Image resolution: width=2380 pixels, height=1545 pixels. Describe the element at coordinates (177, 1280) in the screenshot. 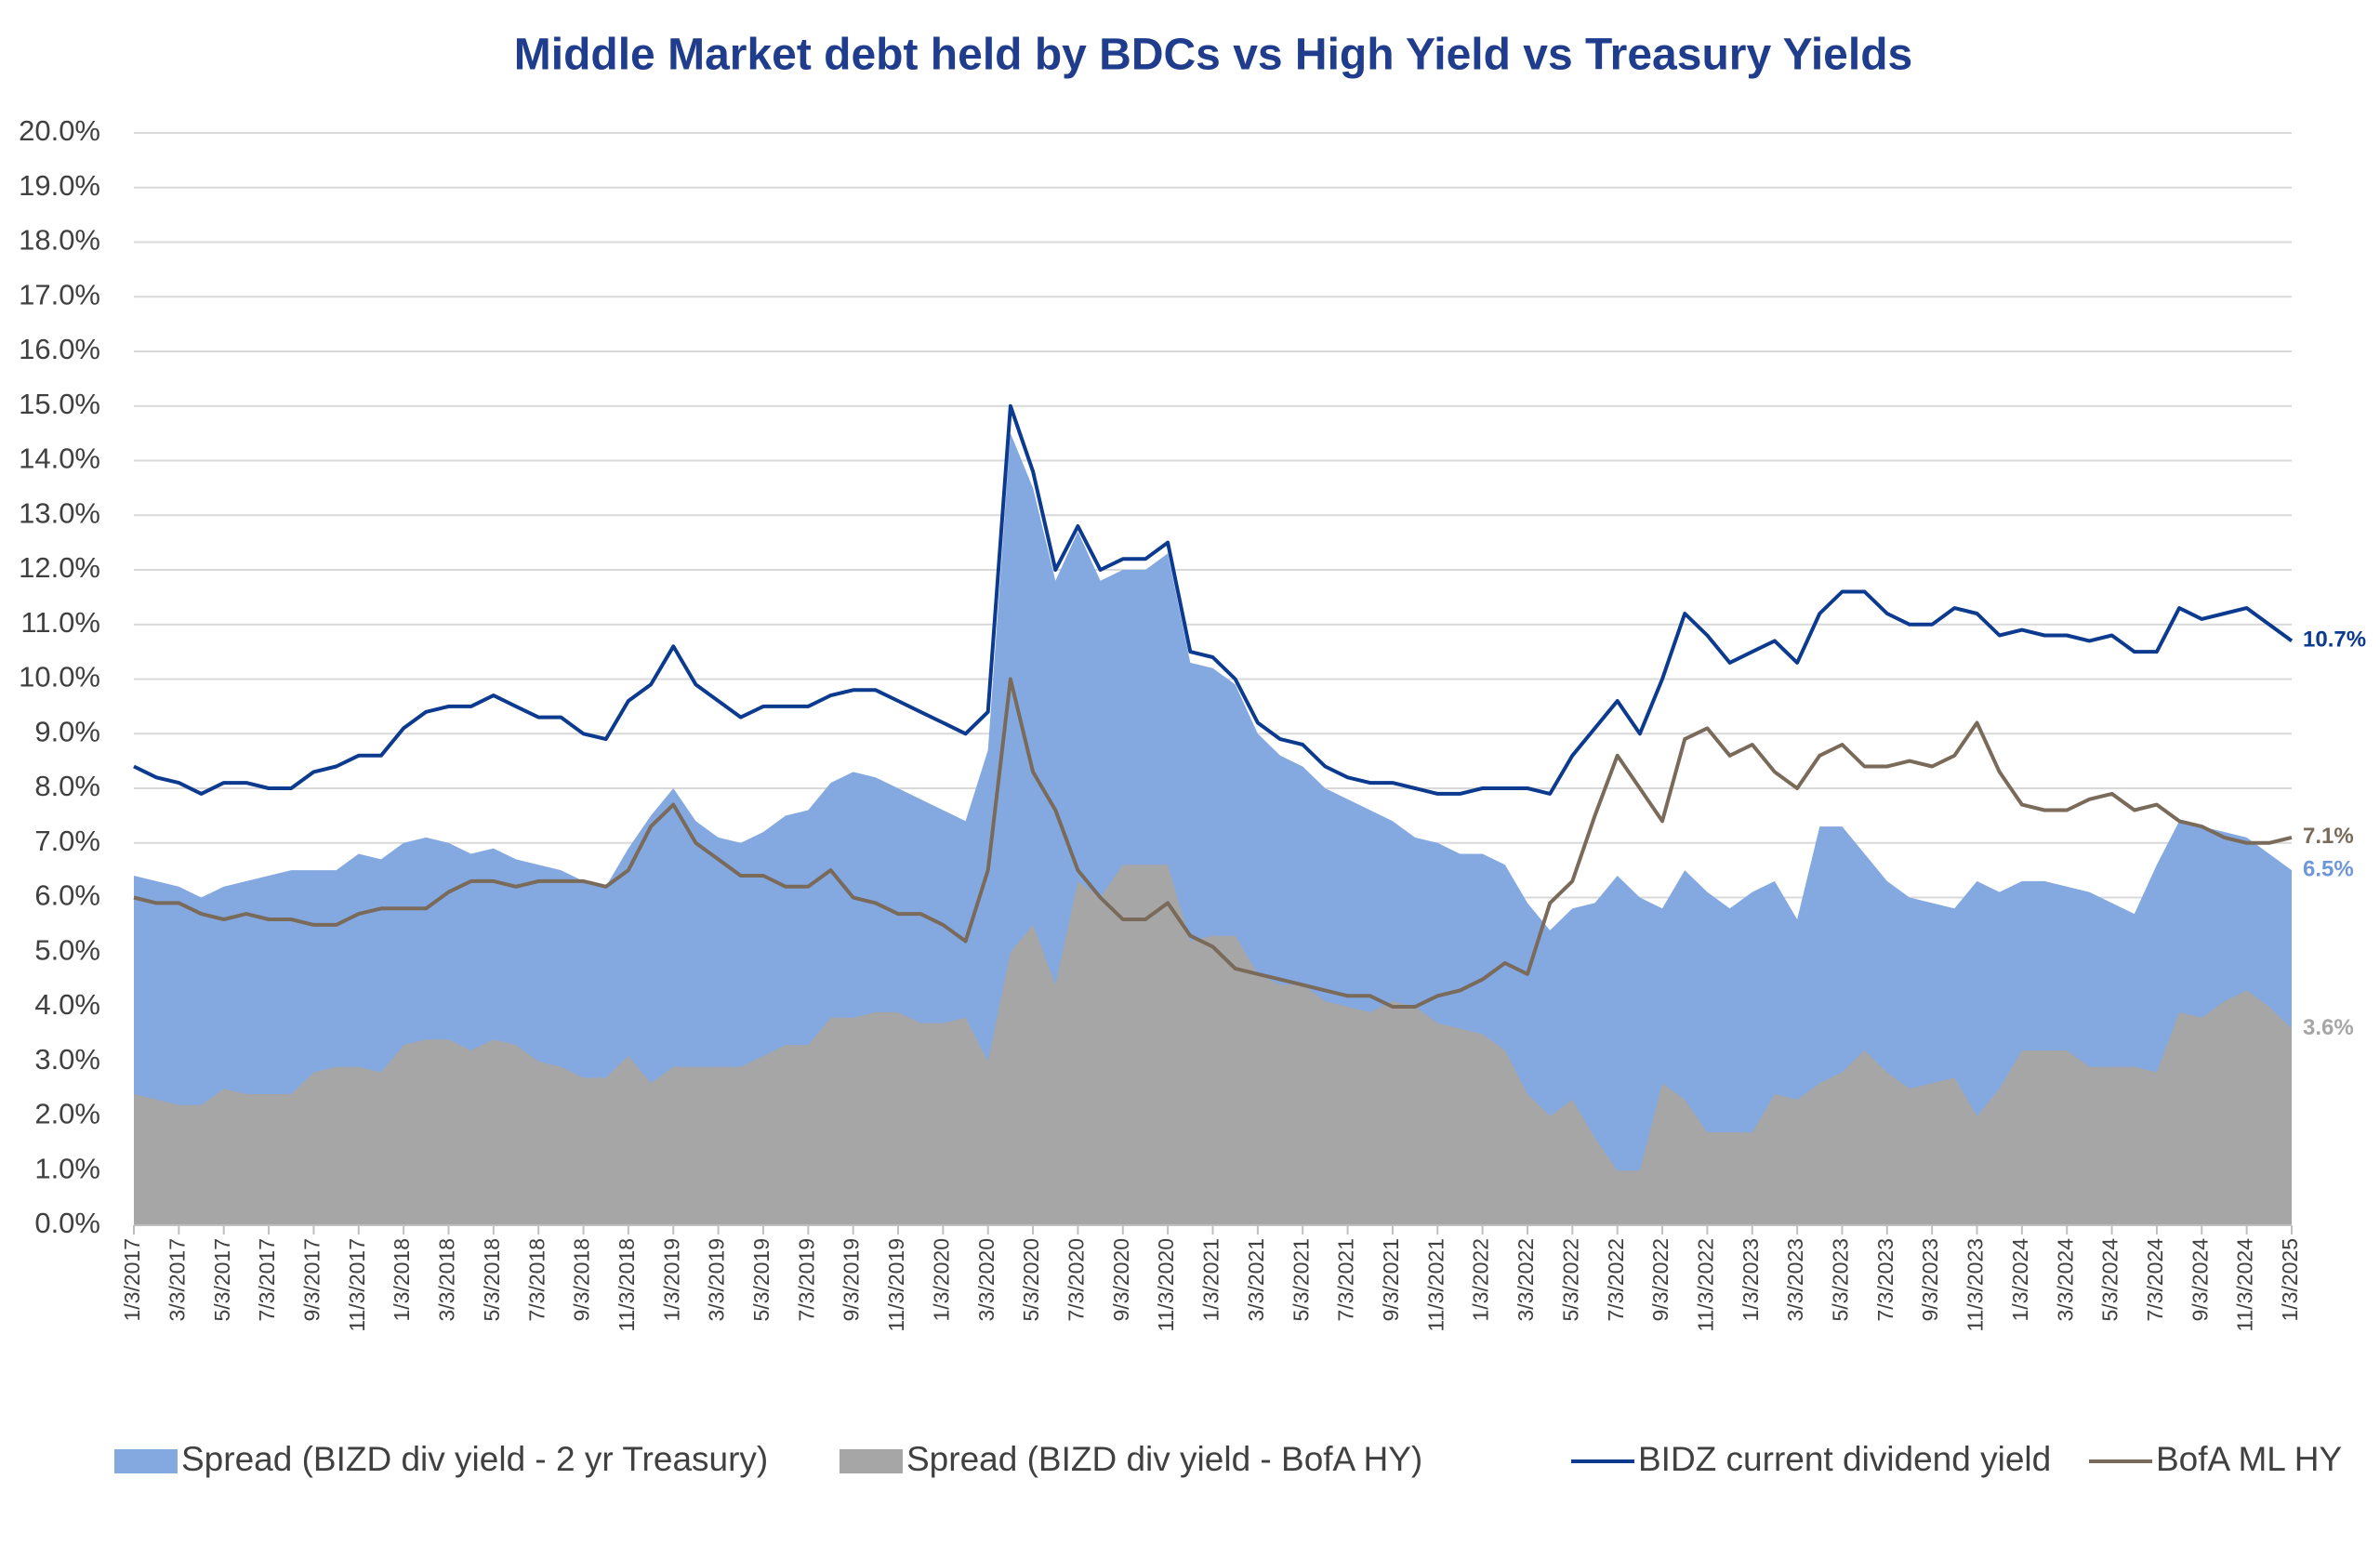

I see `x-tick-label: 3/3/2017` at that location.